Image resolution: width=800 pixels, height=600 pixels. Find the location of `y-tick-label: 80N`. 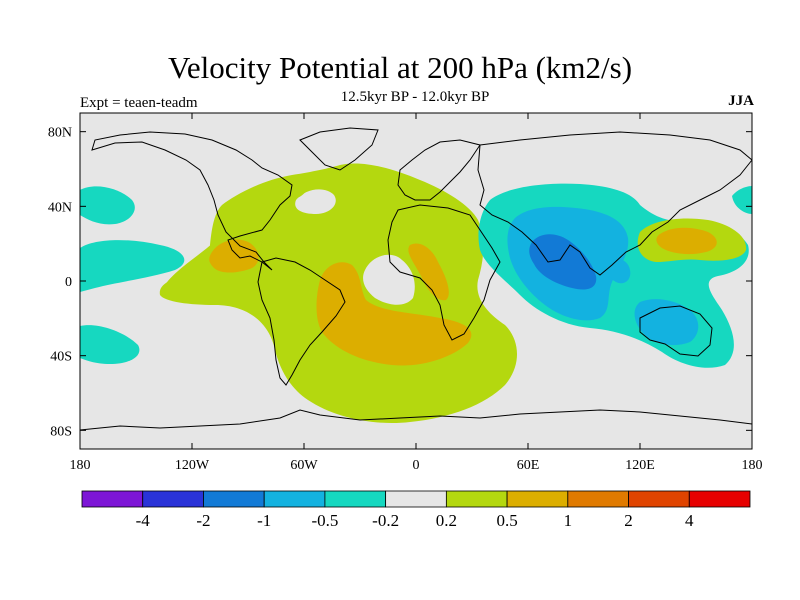

y-tick-label: 80N is located at coordinates (60, 133).